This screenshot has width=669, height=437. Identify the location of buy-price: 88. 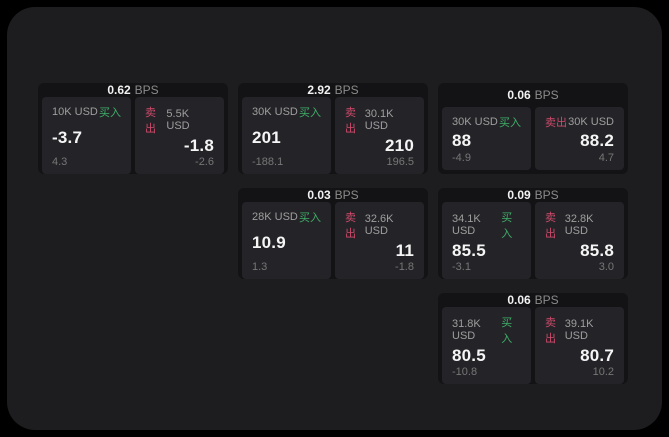
(462, 140).